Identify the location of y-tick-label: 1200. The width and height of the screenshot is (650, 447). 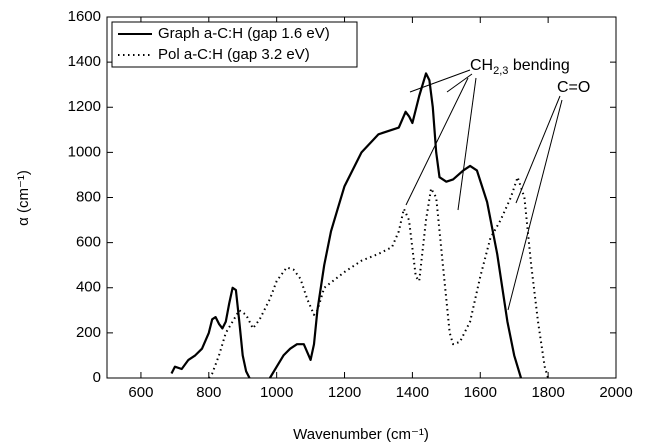
(84, 106).